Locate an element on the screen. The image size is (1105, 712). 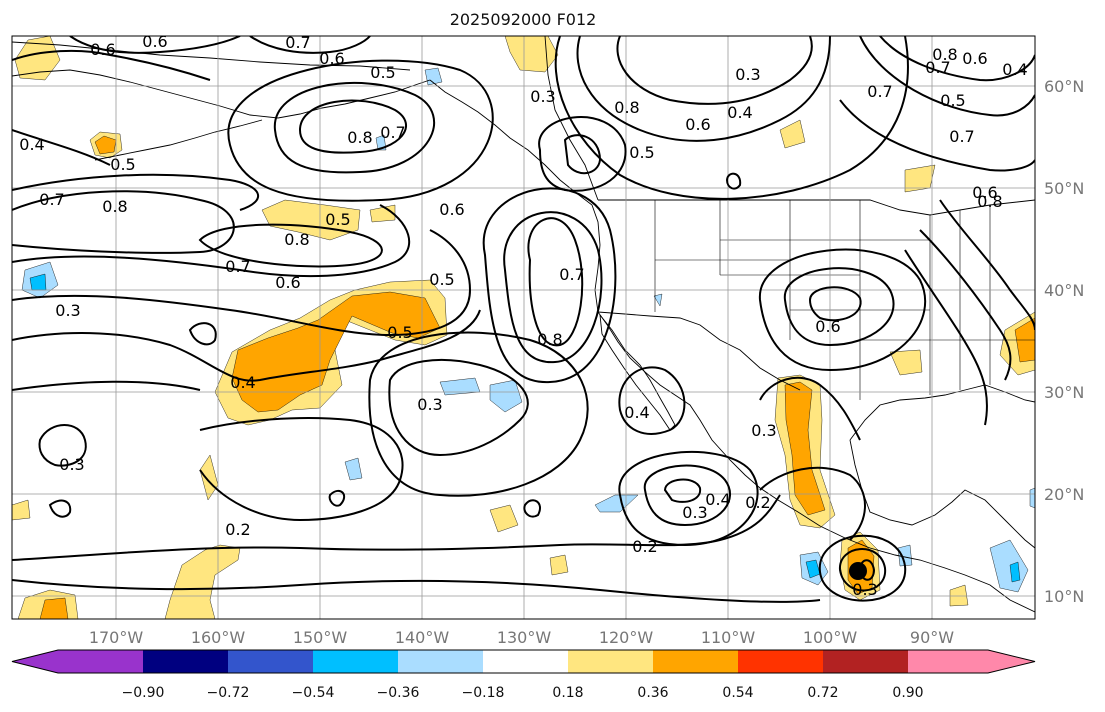
colorbar-tick-label: 0.72 is located at coordinates (822, 693).